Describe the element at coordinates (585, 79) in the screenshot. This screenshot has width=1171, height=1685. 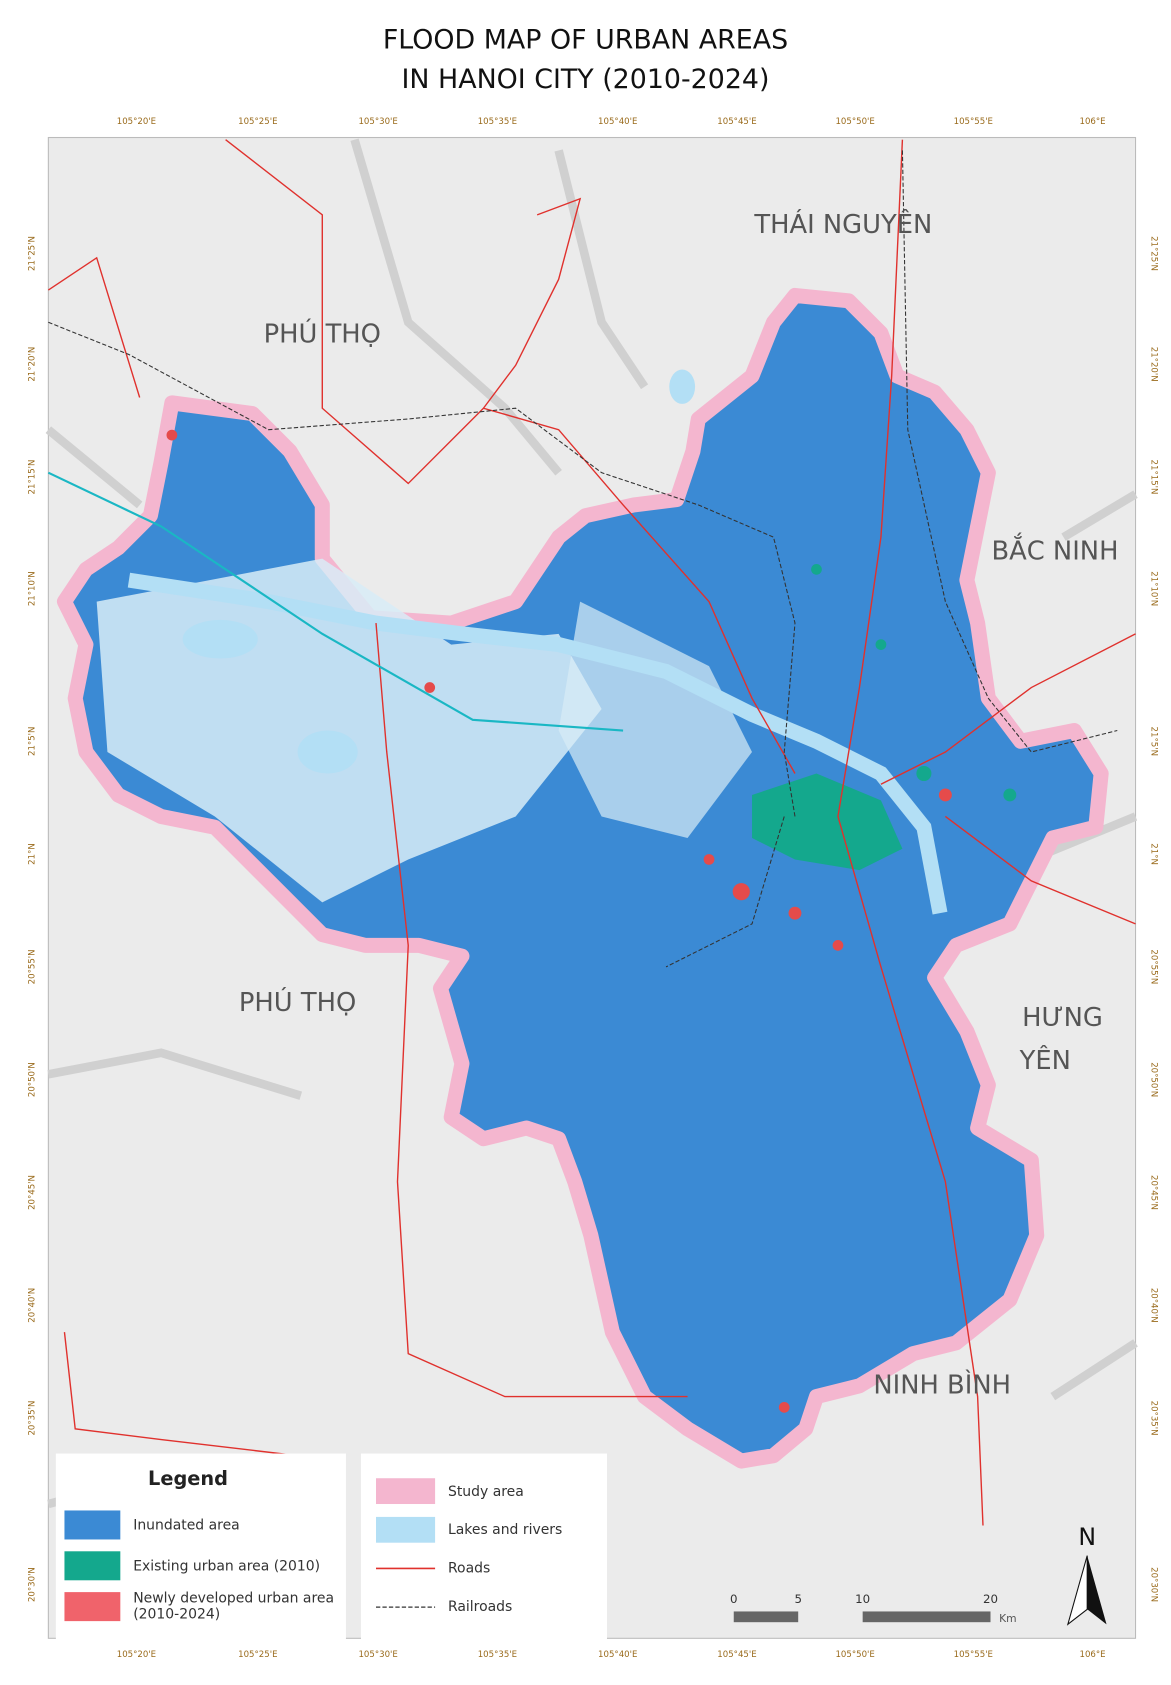
I see `title-line: IN HANOI CITY (2010-2024)` at that location.